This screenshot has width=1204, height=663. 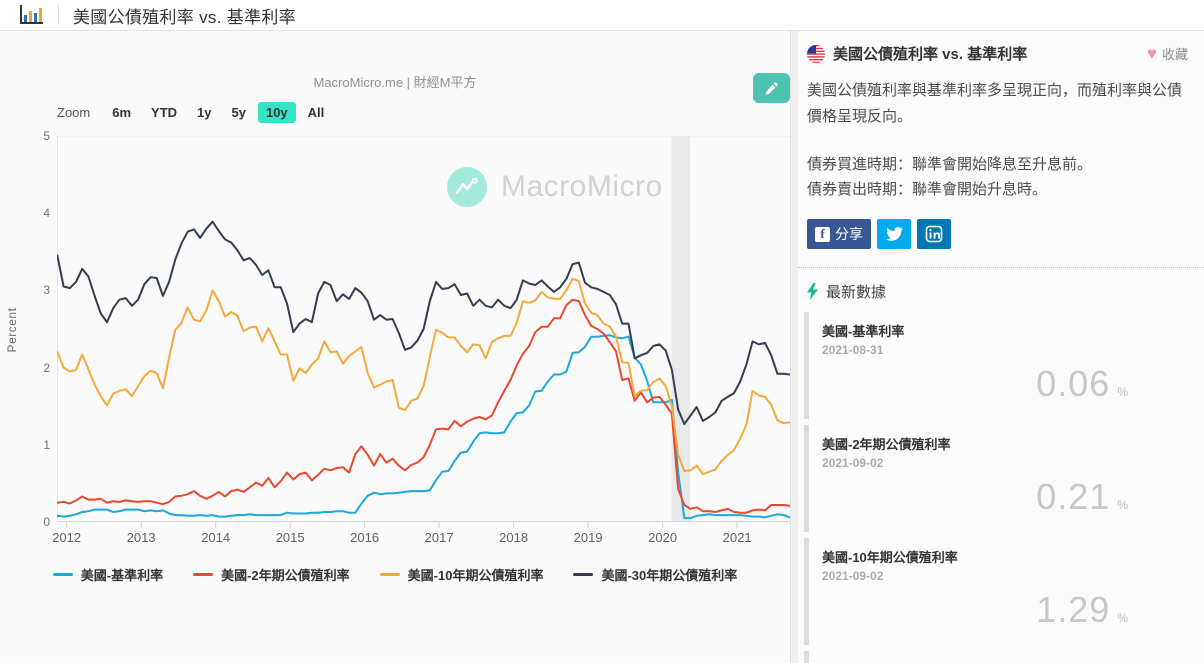 I want to click on facebook-icon: f, so click(x=822, y=234).